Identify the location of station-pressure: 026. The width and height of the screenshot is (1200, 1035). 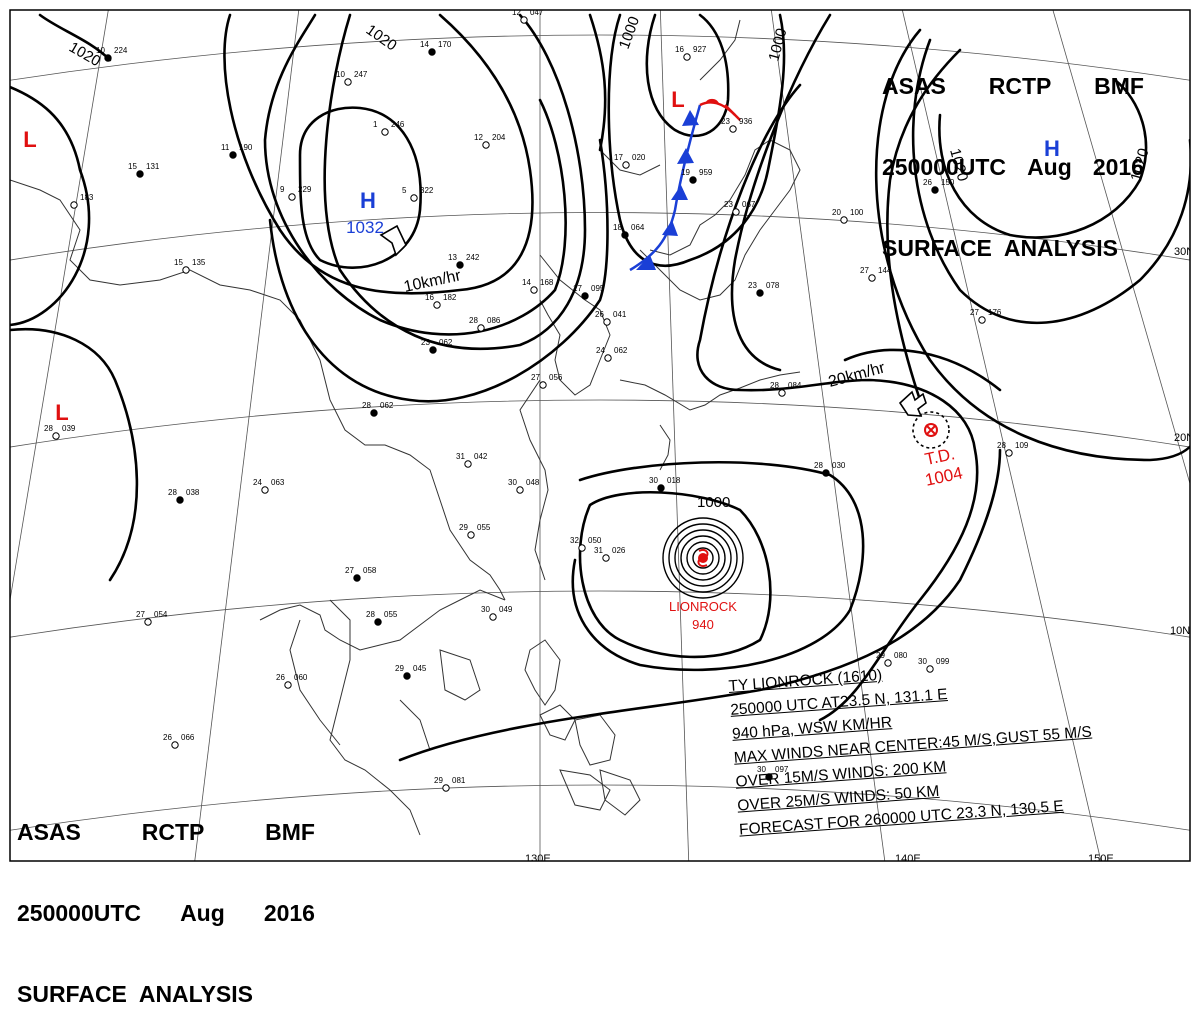
(619, 550).